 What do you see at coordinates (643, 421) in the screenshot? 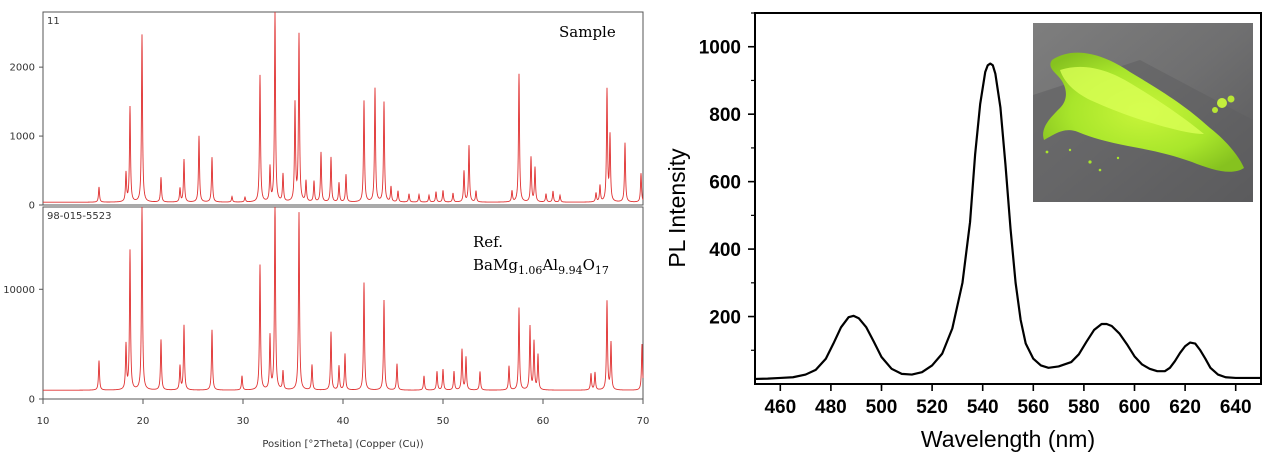
I see `xrd-x-tick-label: 70` at bounding box center [643, 421].